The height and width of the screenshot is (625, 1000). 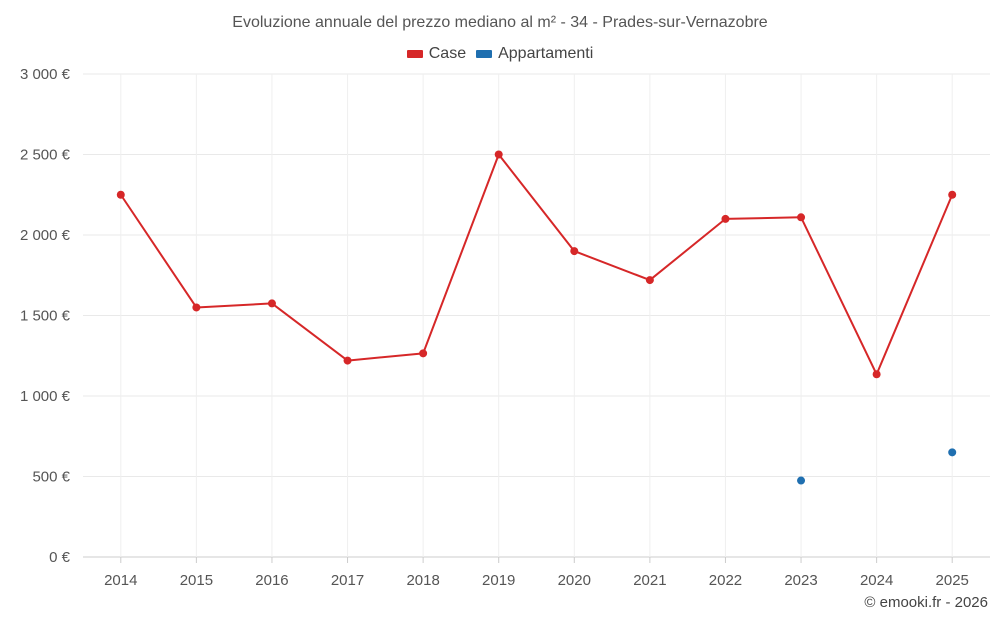 I want to click on data-point-case-2015, so click(x=196, y=307).